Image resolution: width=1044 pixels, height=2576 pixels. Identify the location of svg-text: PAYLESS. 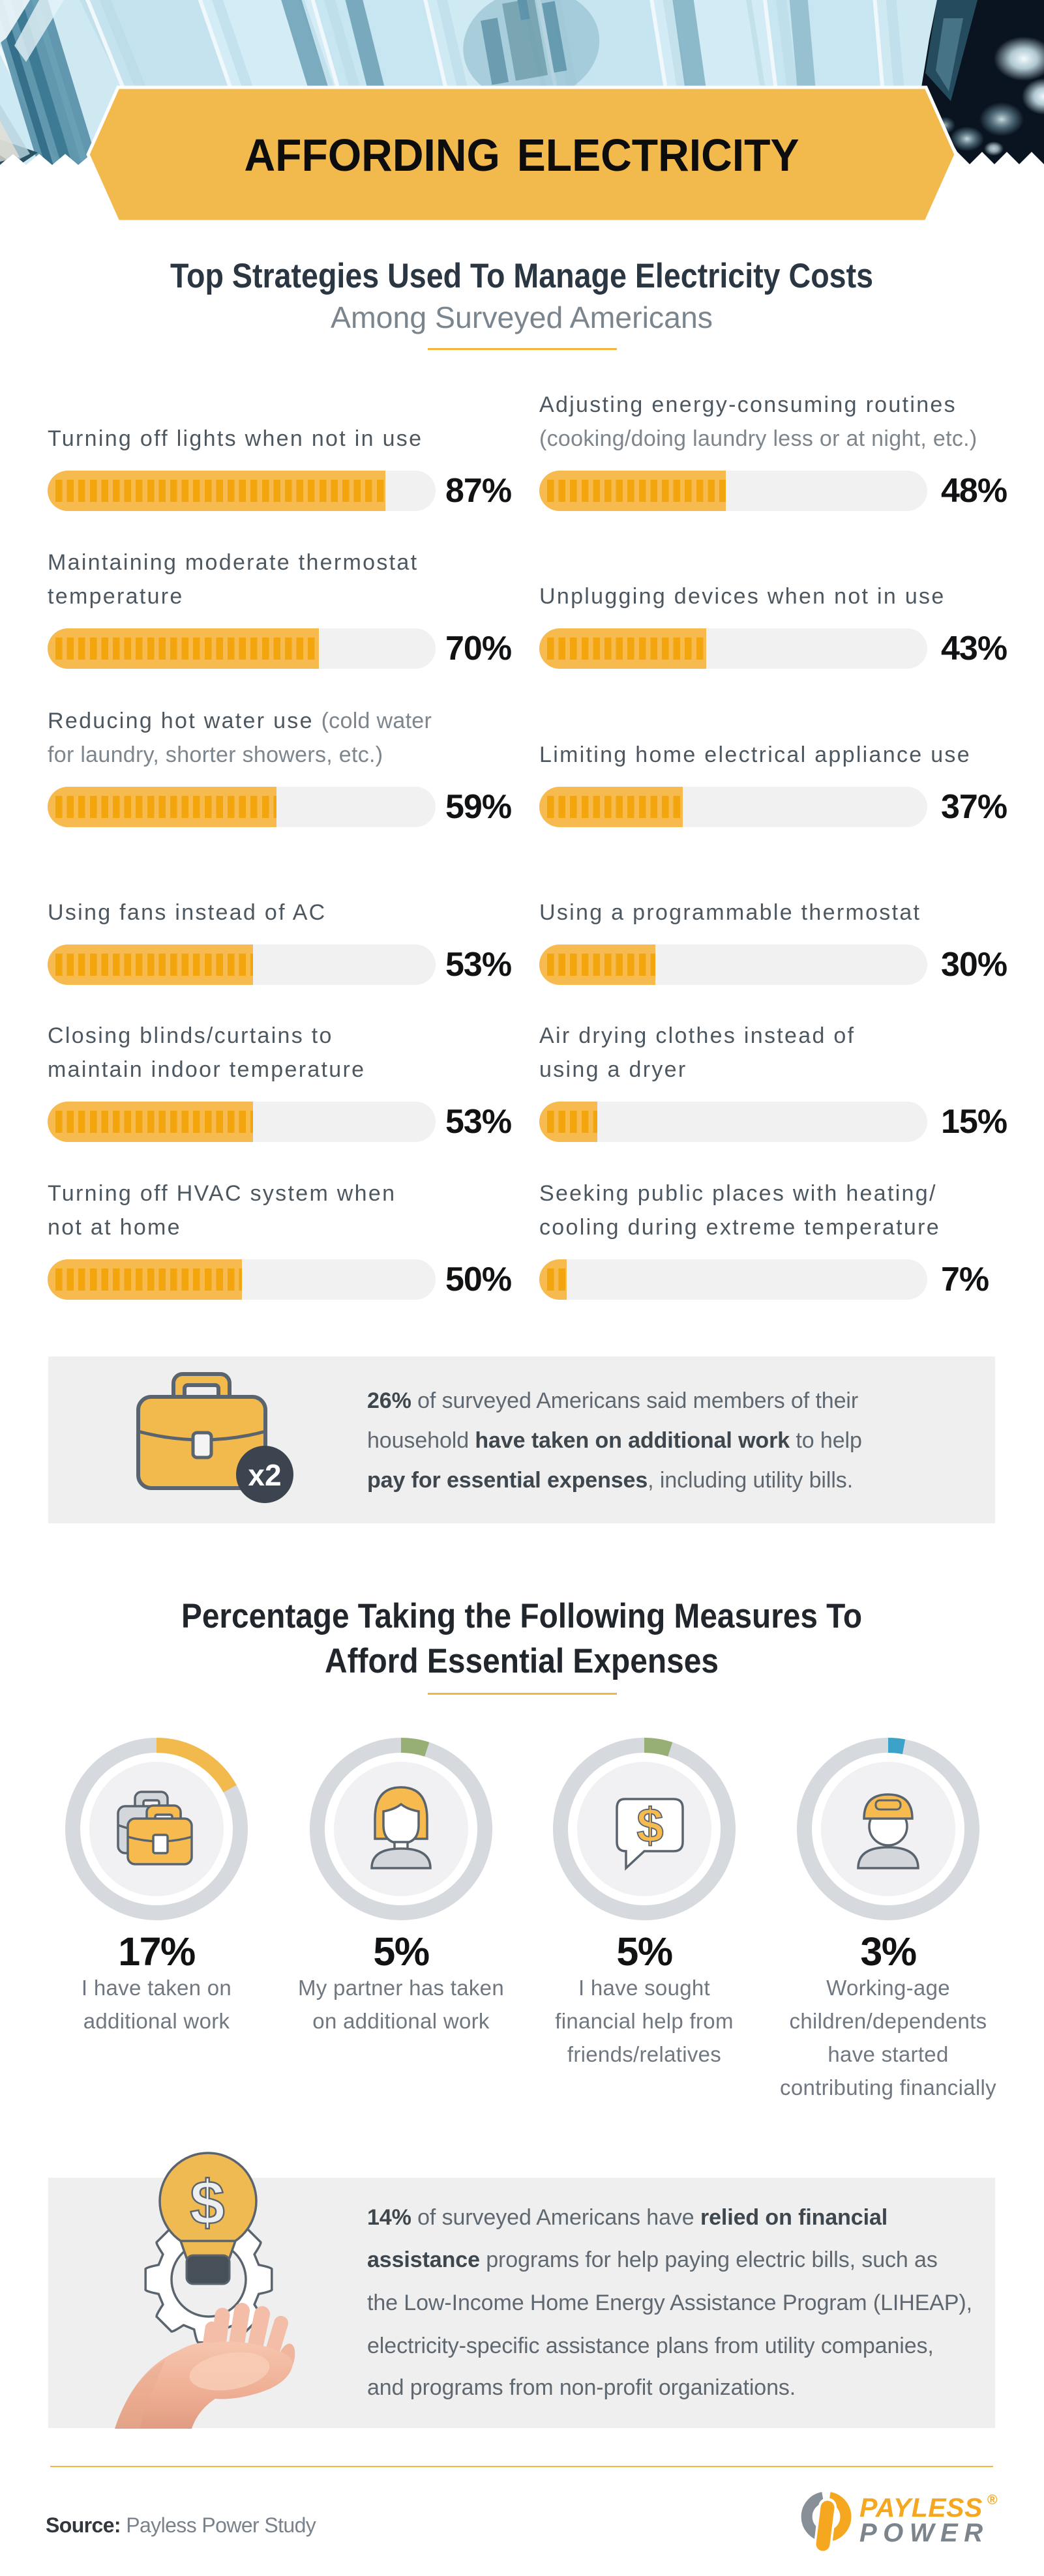
(921, 2508).